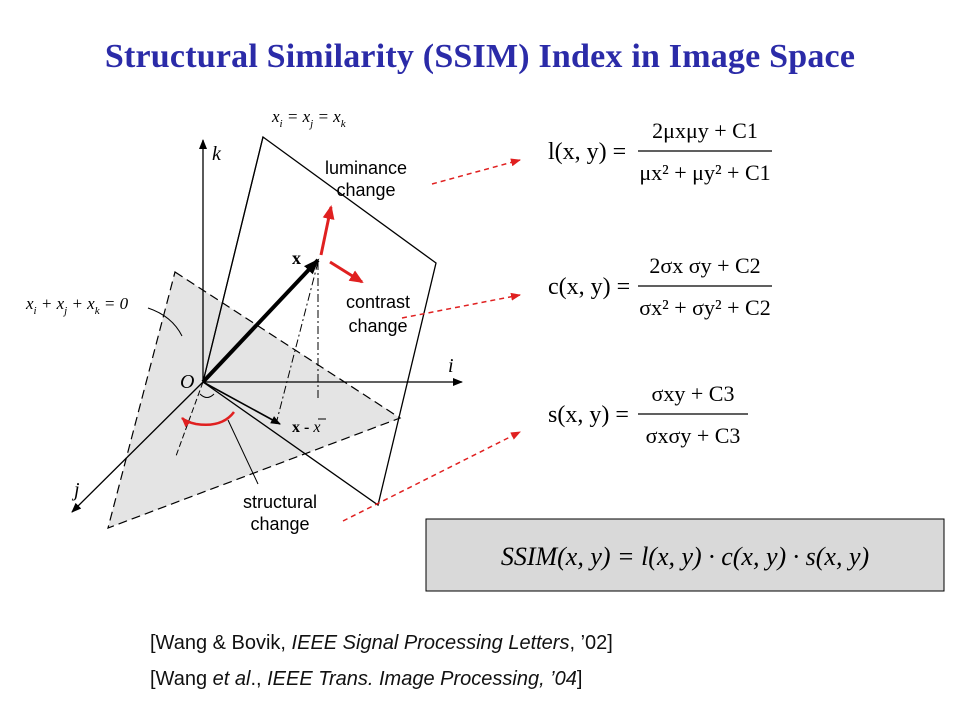 The height and width of the screenshot is (720, 960). I want to click on luminance-connector, so click(476, 171).